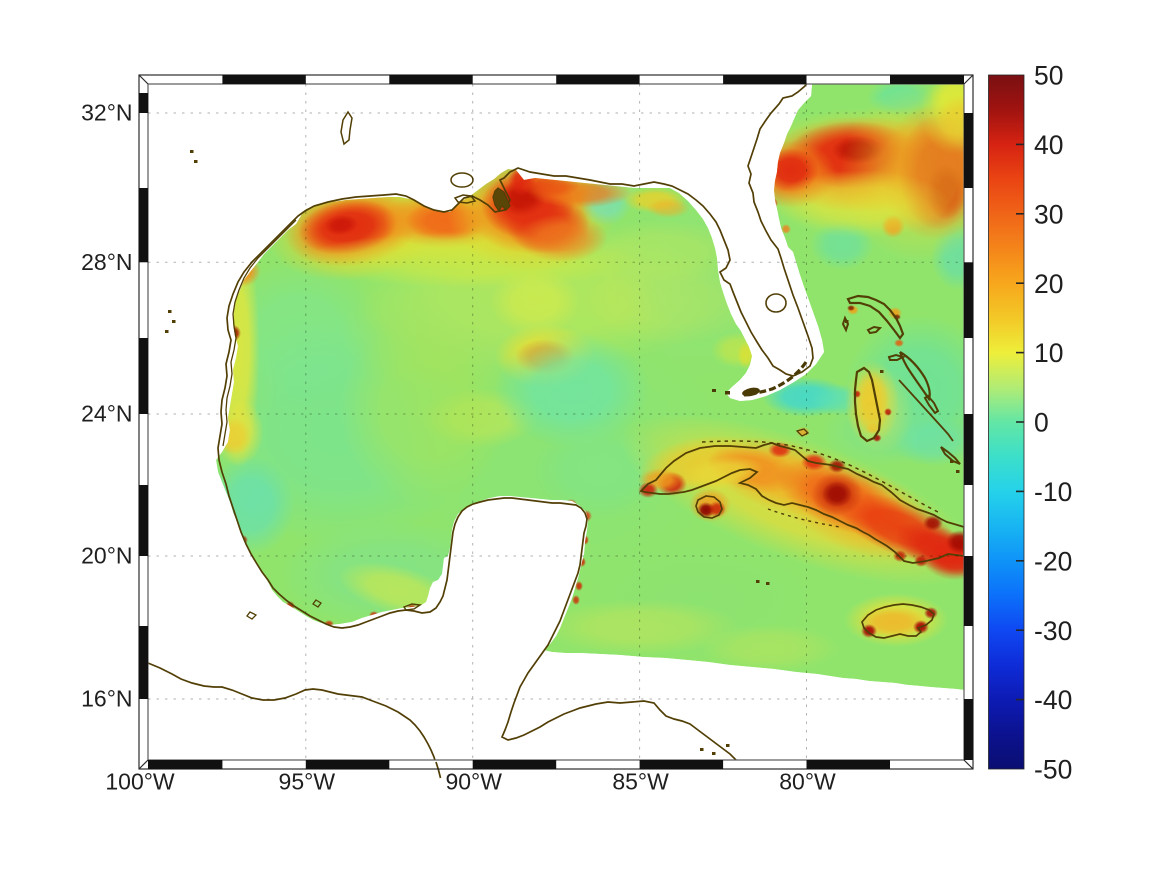  Describe the element at coordinates (106, 262) in the screenshot. I see `svg-text: 28°N` at that location.